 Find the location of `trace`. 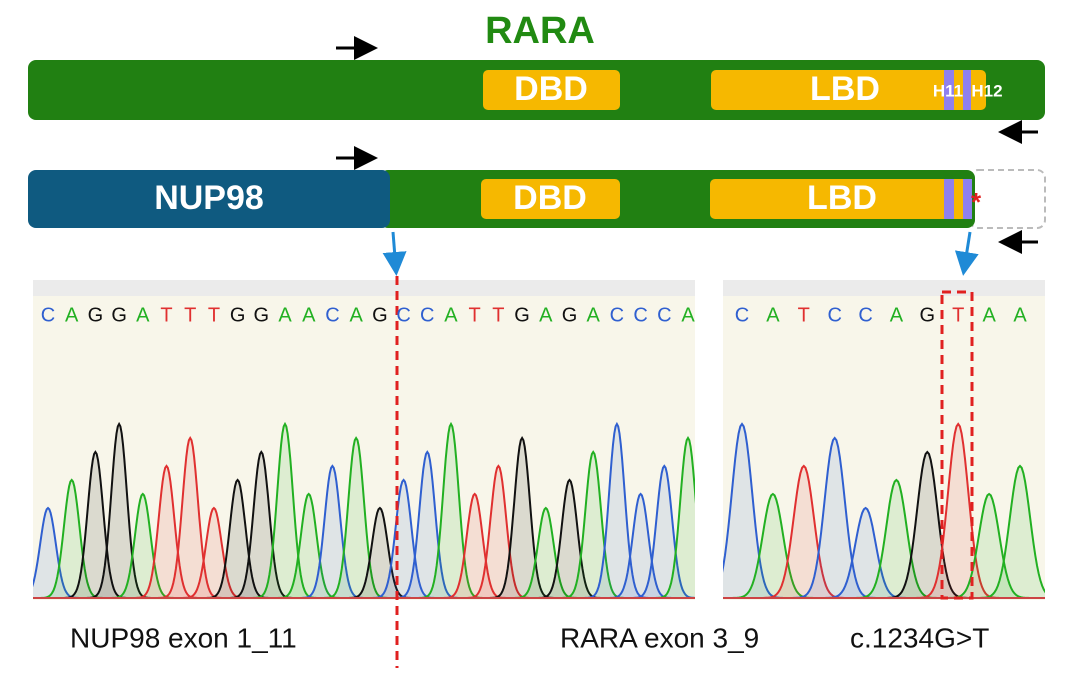

trace is located at coordinates (884, 510).